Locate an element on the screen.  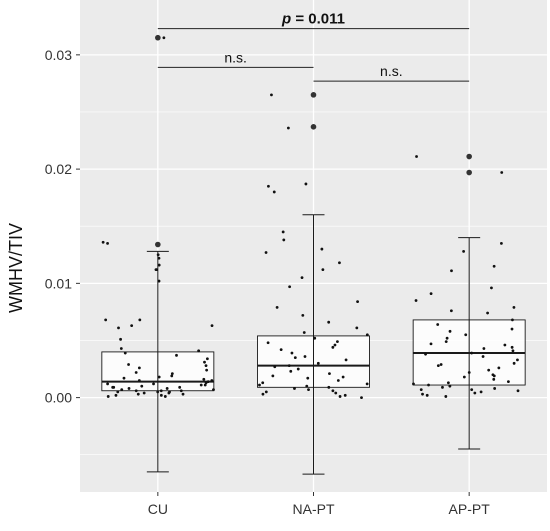
significance-label: p = 0.011 is located at coordinates (313, 19).